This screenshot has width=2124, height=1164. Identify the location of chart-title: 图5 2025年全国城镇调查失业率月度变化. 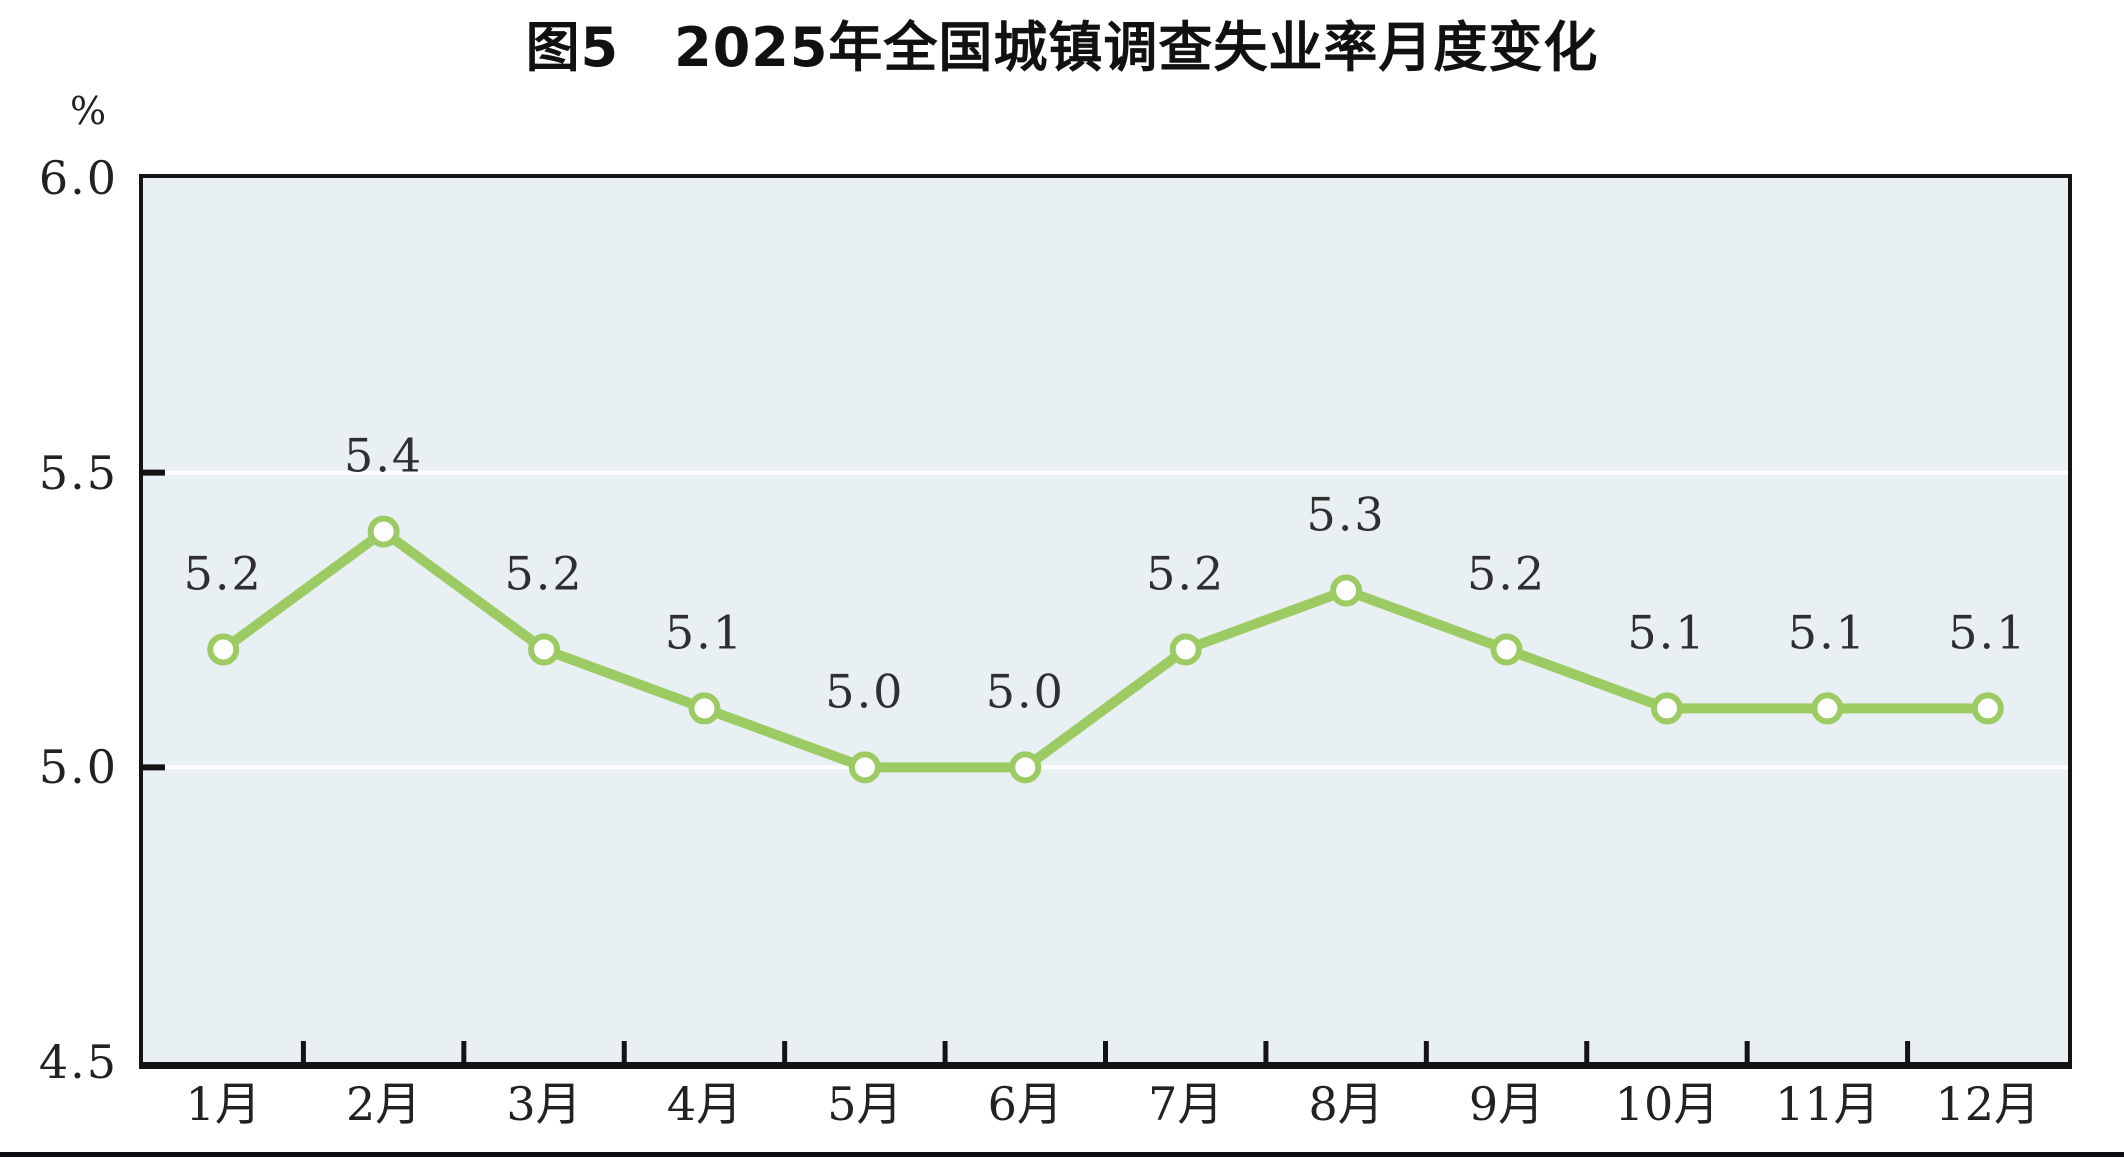
(1062, 47).